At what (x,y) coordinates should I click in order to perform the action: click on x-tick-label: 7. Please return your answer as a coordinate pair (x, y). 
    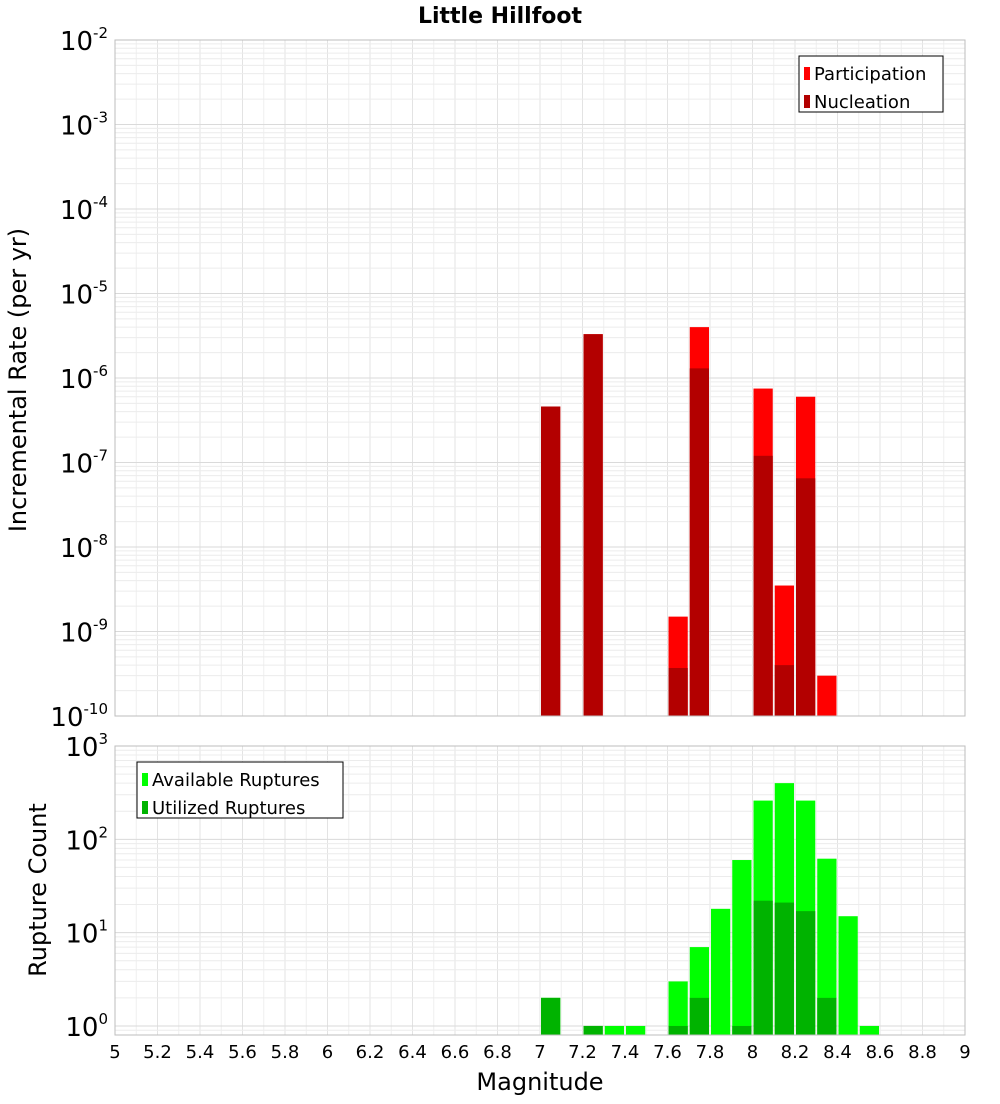
    Looking at the image, I should click on (539, 1052).